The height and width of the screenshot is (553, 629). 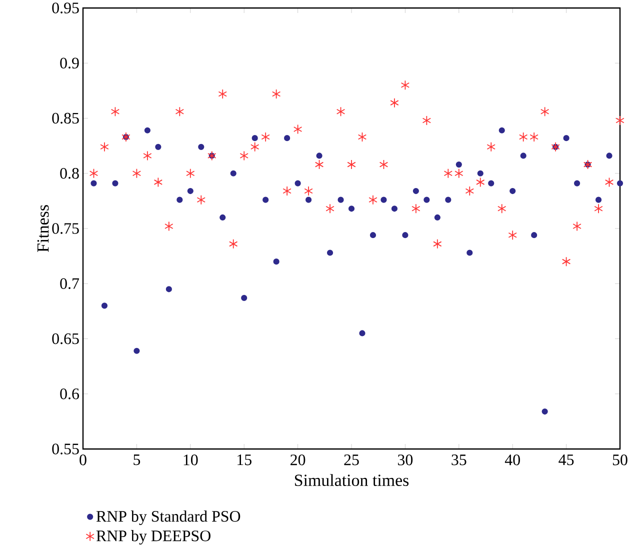 What do you see at coordinates (65, 338) in the screenshot?
I see `y-tick-label: 0.65` at bounding box center [65, 338].